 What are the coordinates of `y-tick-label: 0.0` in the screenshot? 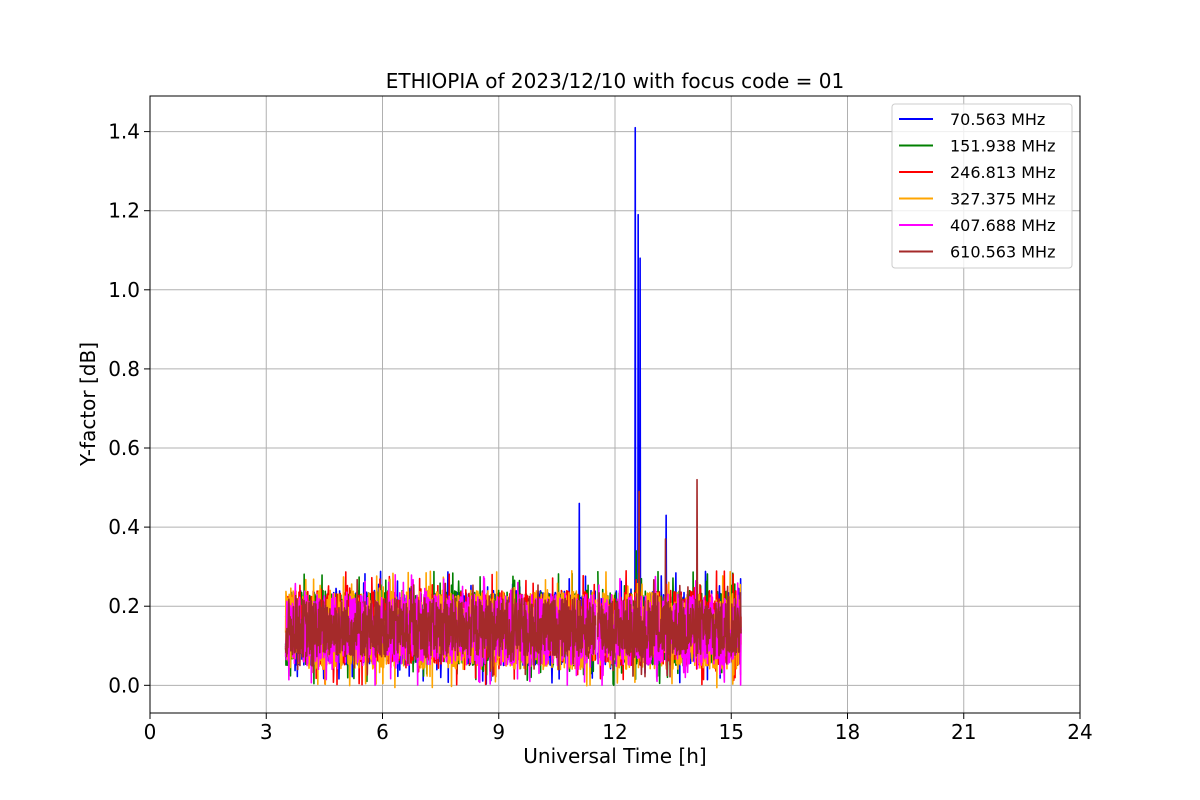 It's located at (124, 685).